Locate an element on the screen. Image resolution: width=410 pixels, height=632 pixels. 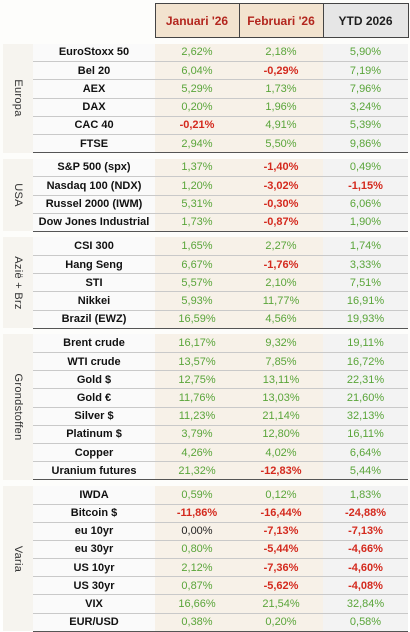
table-row: eu 10yr 0,00% -7,13% -7,13% is located at coordinates (205, 531).